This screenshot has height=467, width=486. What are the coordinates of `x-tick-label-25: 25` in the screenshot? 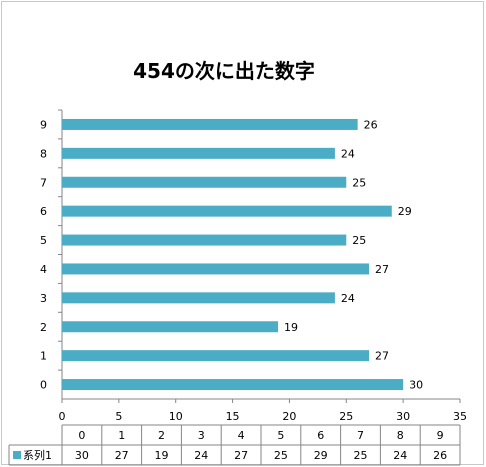 It's located at (346, 416).